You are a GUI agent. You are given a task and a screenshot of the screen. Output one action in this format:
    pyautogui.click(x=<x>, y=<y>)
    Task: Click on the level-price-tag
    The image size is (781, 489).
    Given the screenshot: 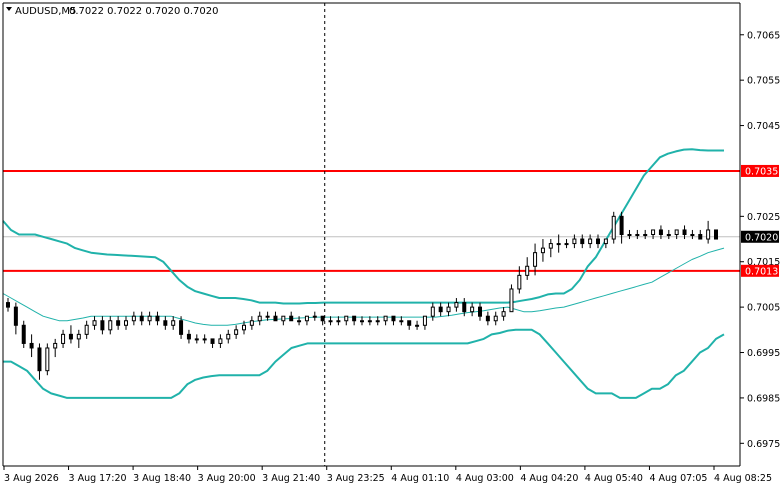 What is the action you would take?
    pyautogui.click(x=760, y=270)
    